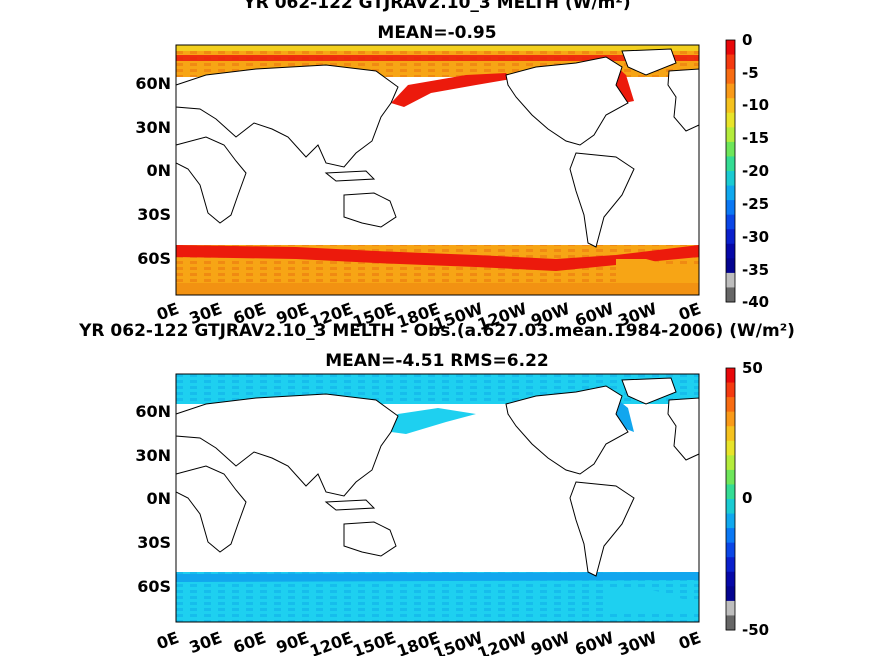  Describe the element at coordinates (211, 509) in the screenshot. I see `bottom-land-africa` at that location.